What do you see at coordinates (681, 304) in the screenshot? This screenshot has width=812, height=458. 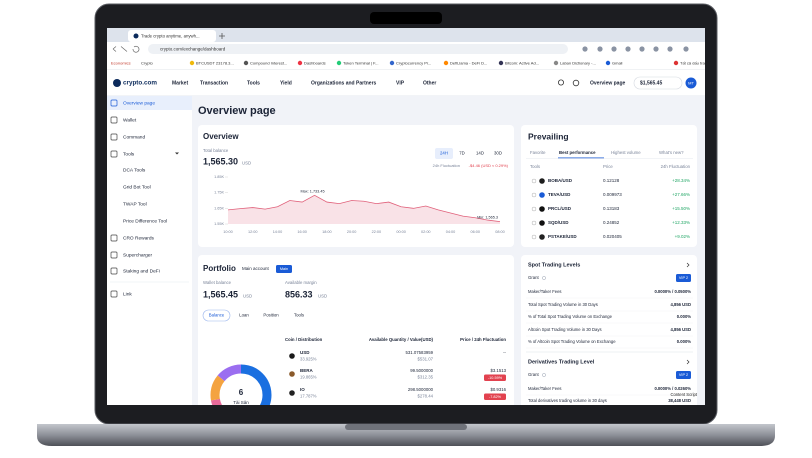 I see `level-value: 4,856 USD` at bounding box center [681, 304].